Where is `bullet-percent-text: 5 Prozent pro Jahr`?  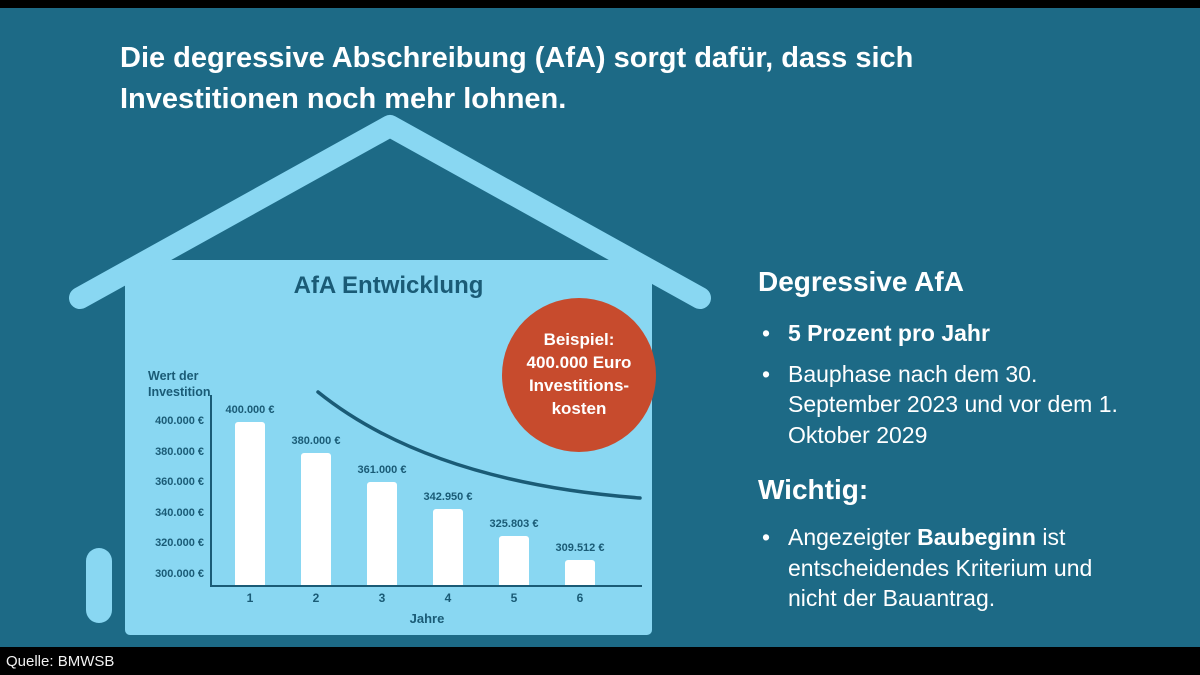
bullet-percent-text: 5 Prozent pro Jahr is located at coordinates (889, 333).